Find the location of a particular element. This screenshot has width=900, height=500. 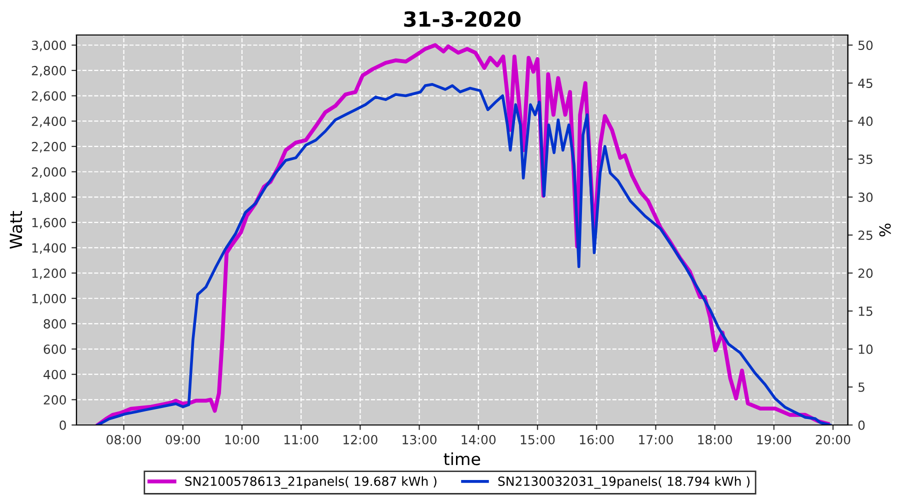

y2-tick-label: 30 is located at coordinates (865, 197).